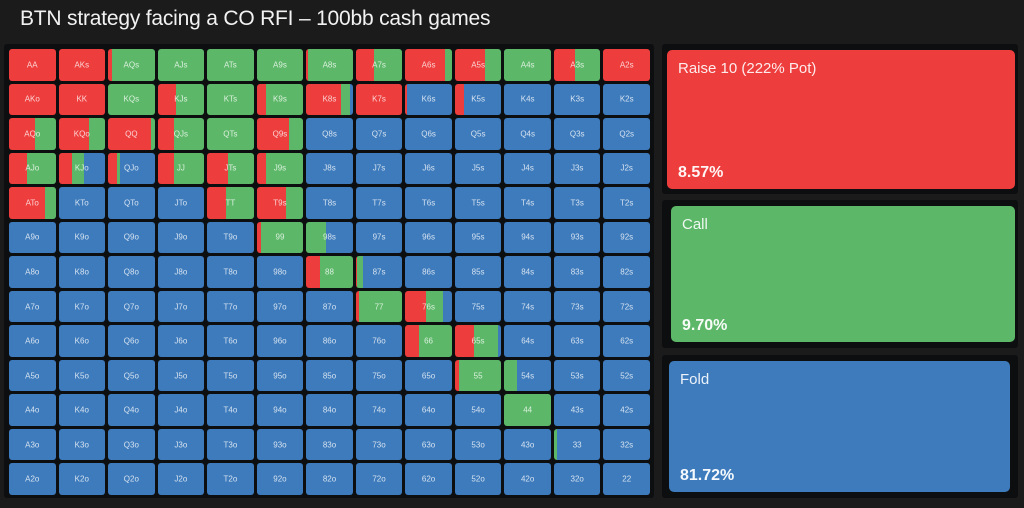  What do you see at coordinates (32, 341) in the screenshot?
I see `hand-cell: A6o` at bounding box center [32, 341].